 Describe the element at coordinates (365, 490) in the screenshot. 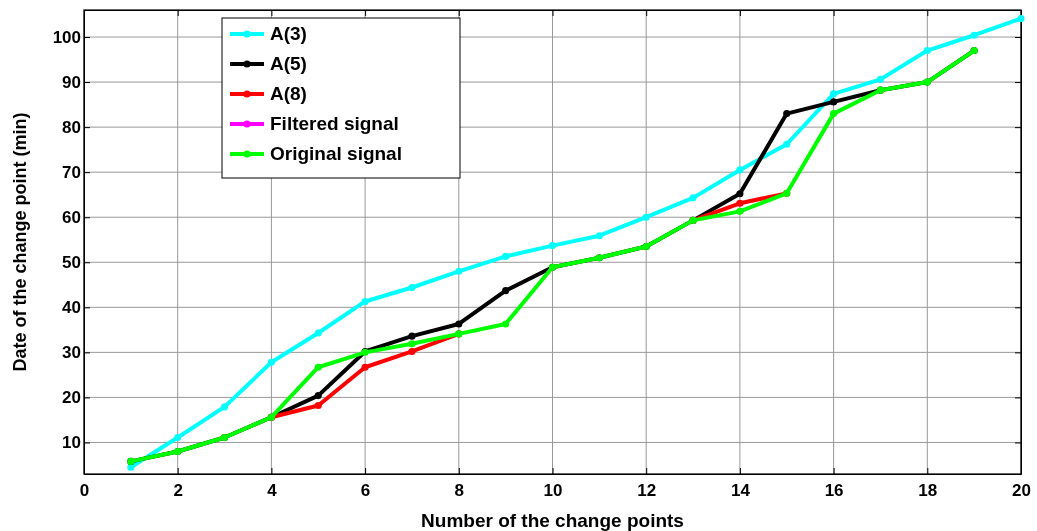

I see `x-tick-label: 6` at that location.